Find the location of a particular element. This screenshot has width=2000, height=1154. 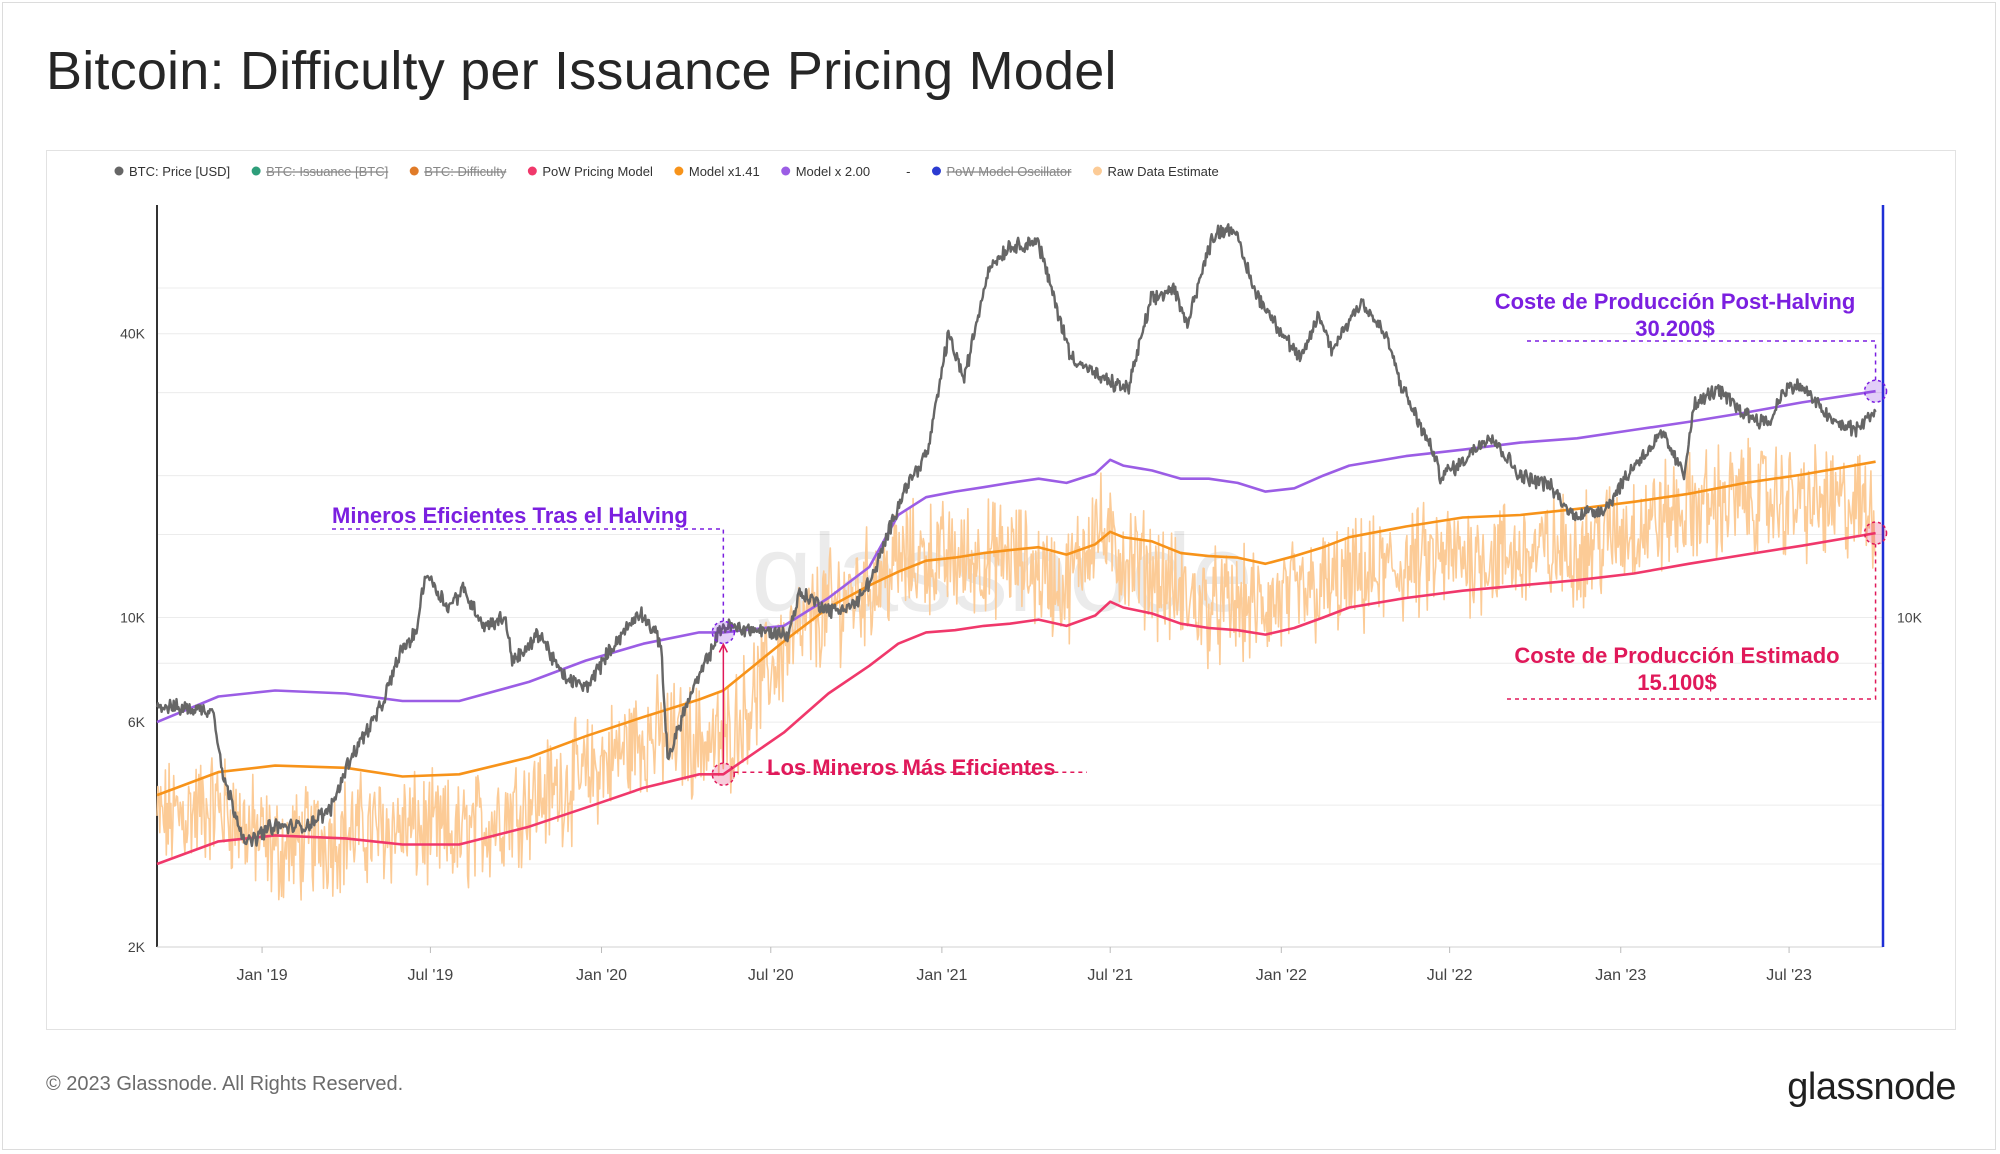

x-tick-label: Jan '23 is located at coordinates (1620, 975).